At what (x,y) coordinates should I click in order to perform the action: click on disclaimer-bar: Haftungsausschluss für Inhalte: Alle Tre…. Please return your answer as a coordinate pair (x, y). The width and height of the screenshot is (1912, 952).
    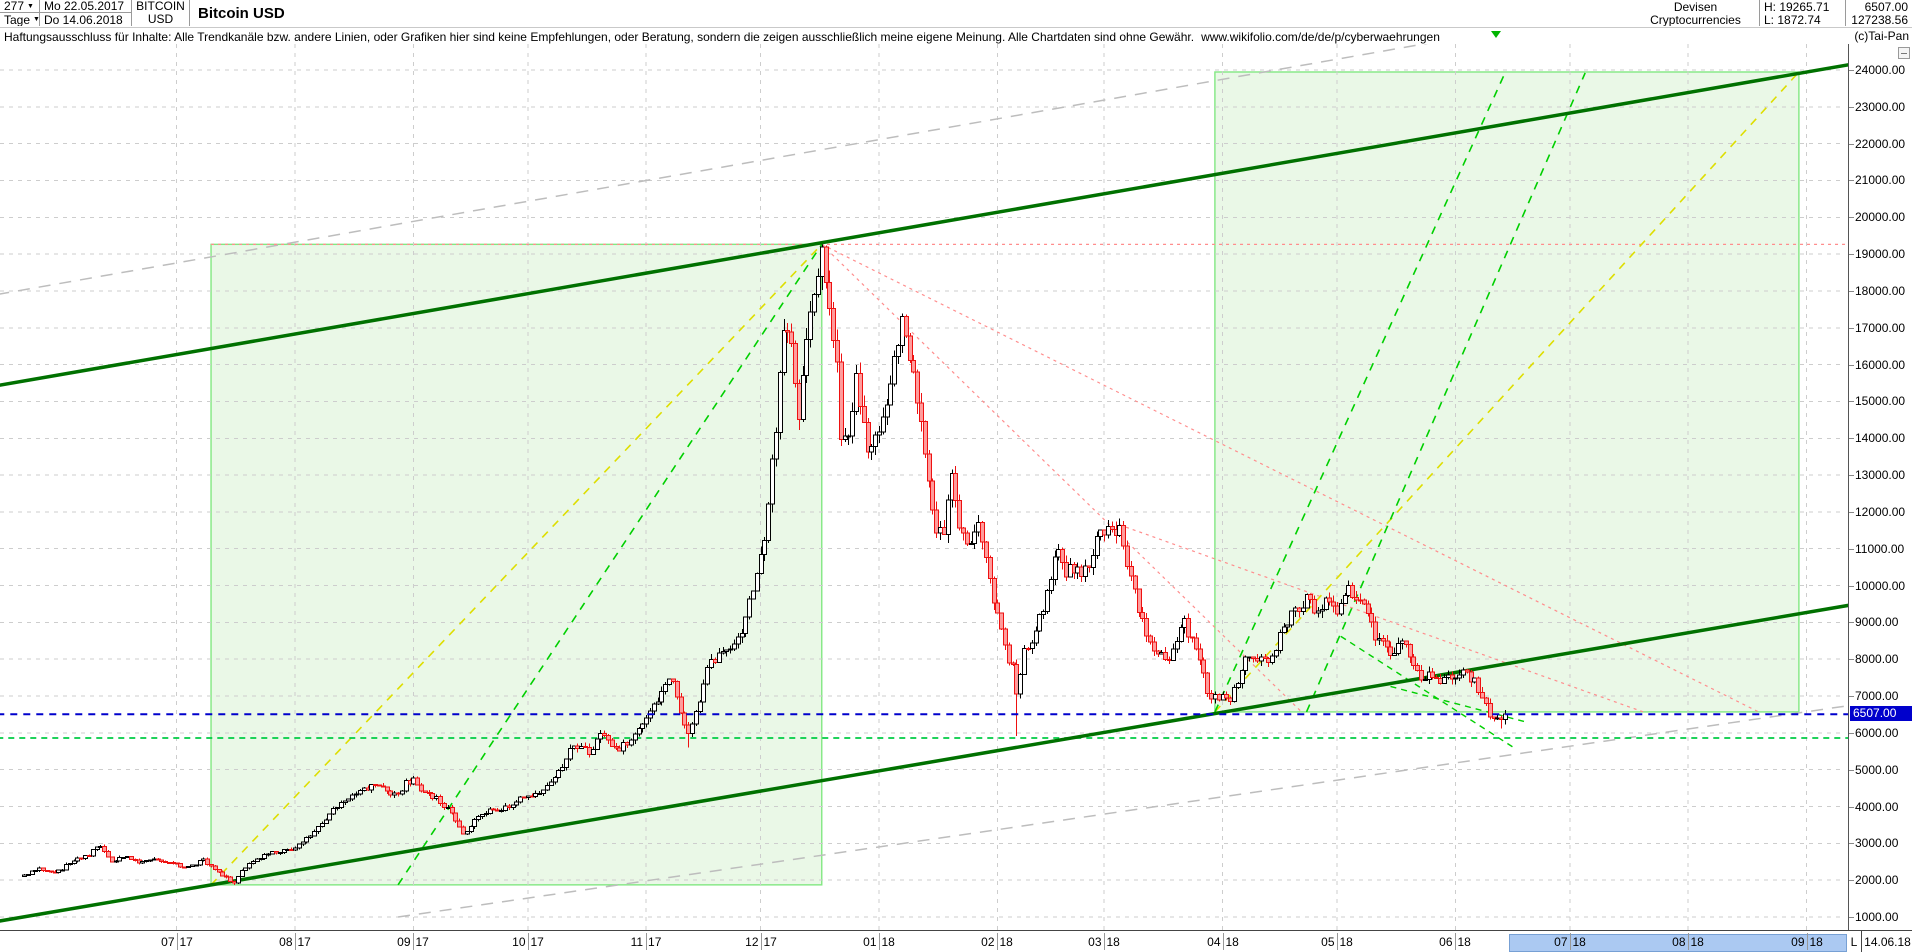
    Looking at the image, I should click on (956, 36).